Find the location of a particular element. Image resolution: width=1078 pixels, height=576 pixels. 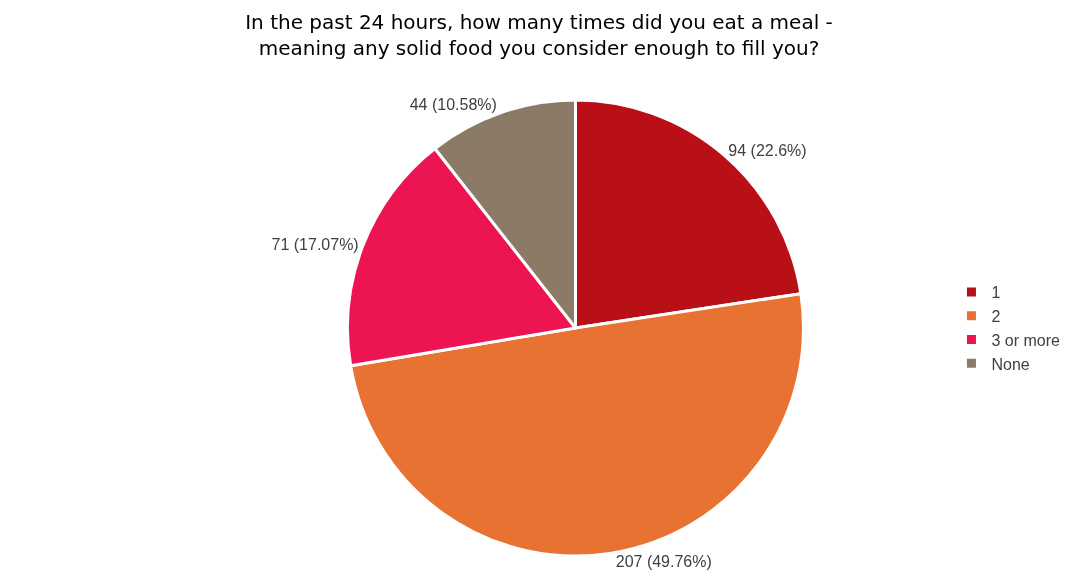

data-label: 71 (17.07%) is located at coordinates (315, 244).